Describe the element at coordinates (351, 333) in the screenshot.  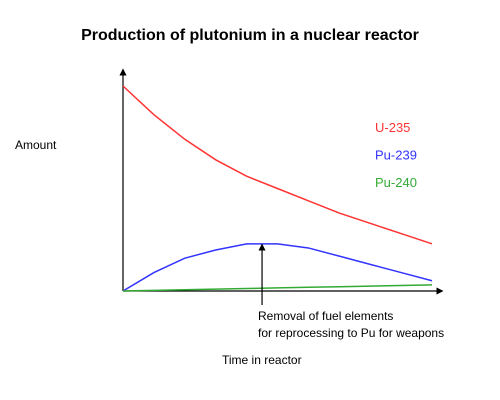
I see `annotation-text: for reprocessing to Pu for weapons` at that location.